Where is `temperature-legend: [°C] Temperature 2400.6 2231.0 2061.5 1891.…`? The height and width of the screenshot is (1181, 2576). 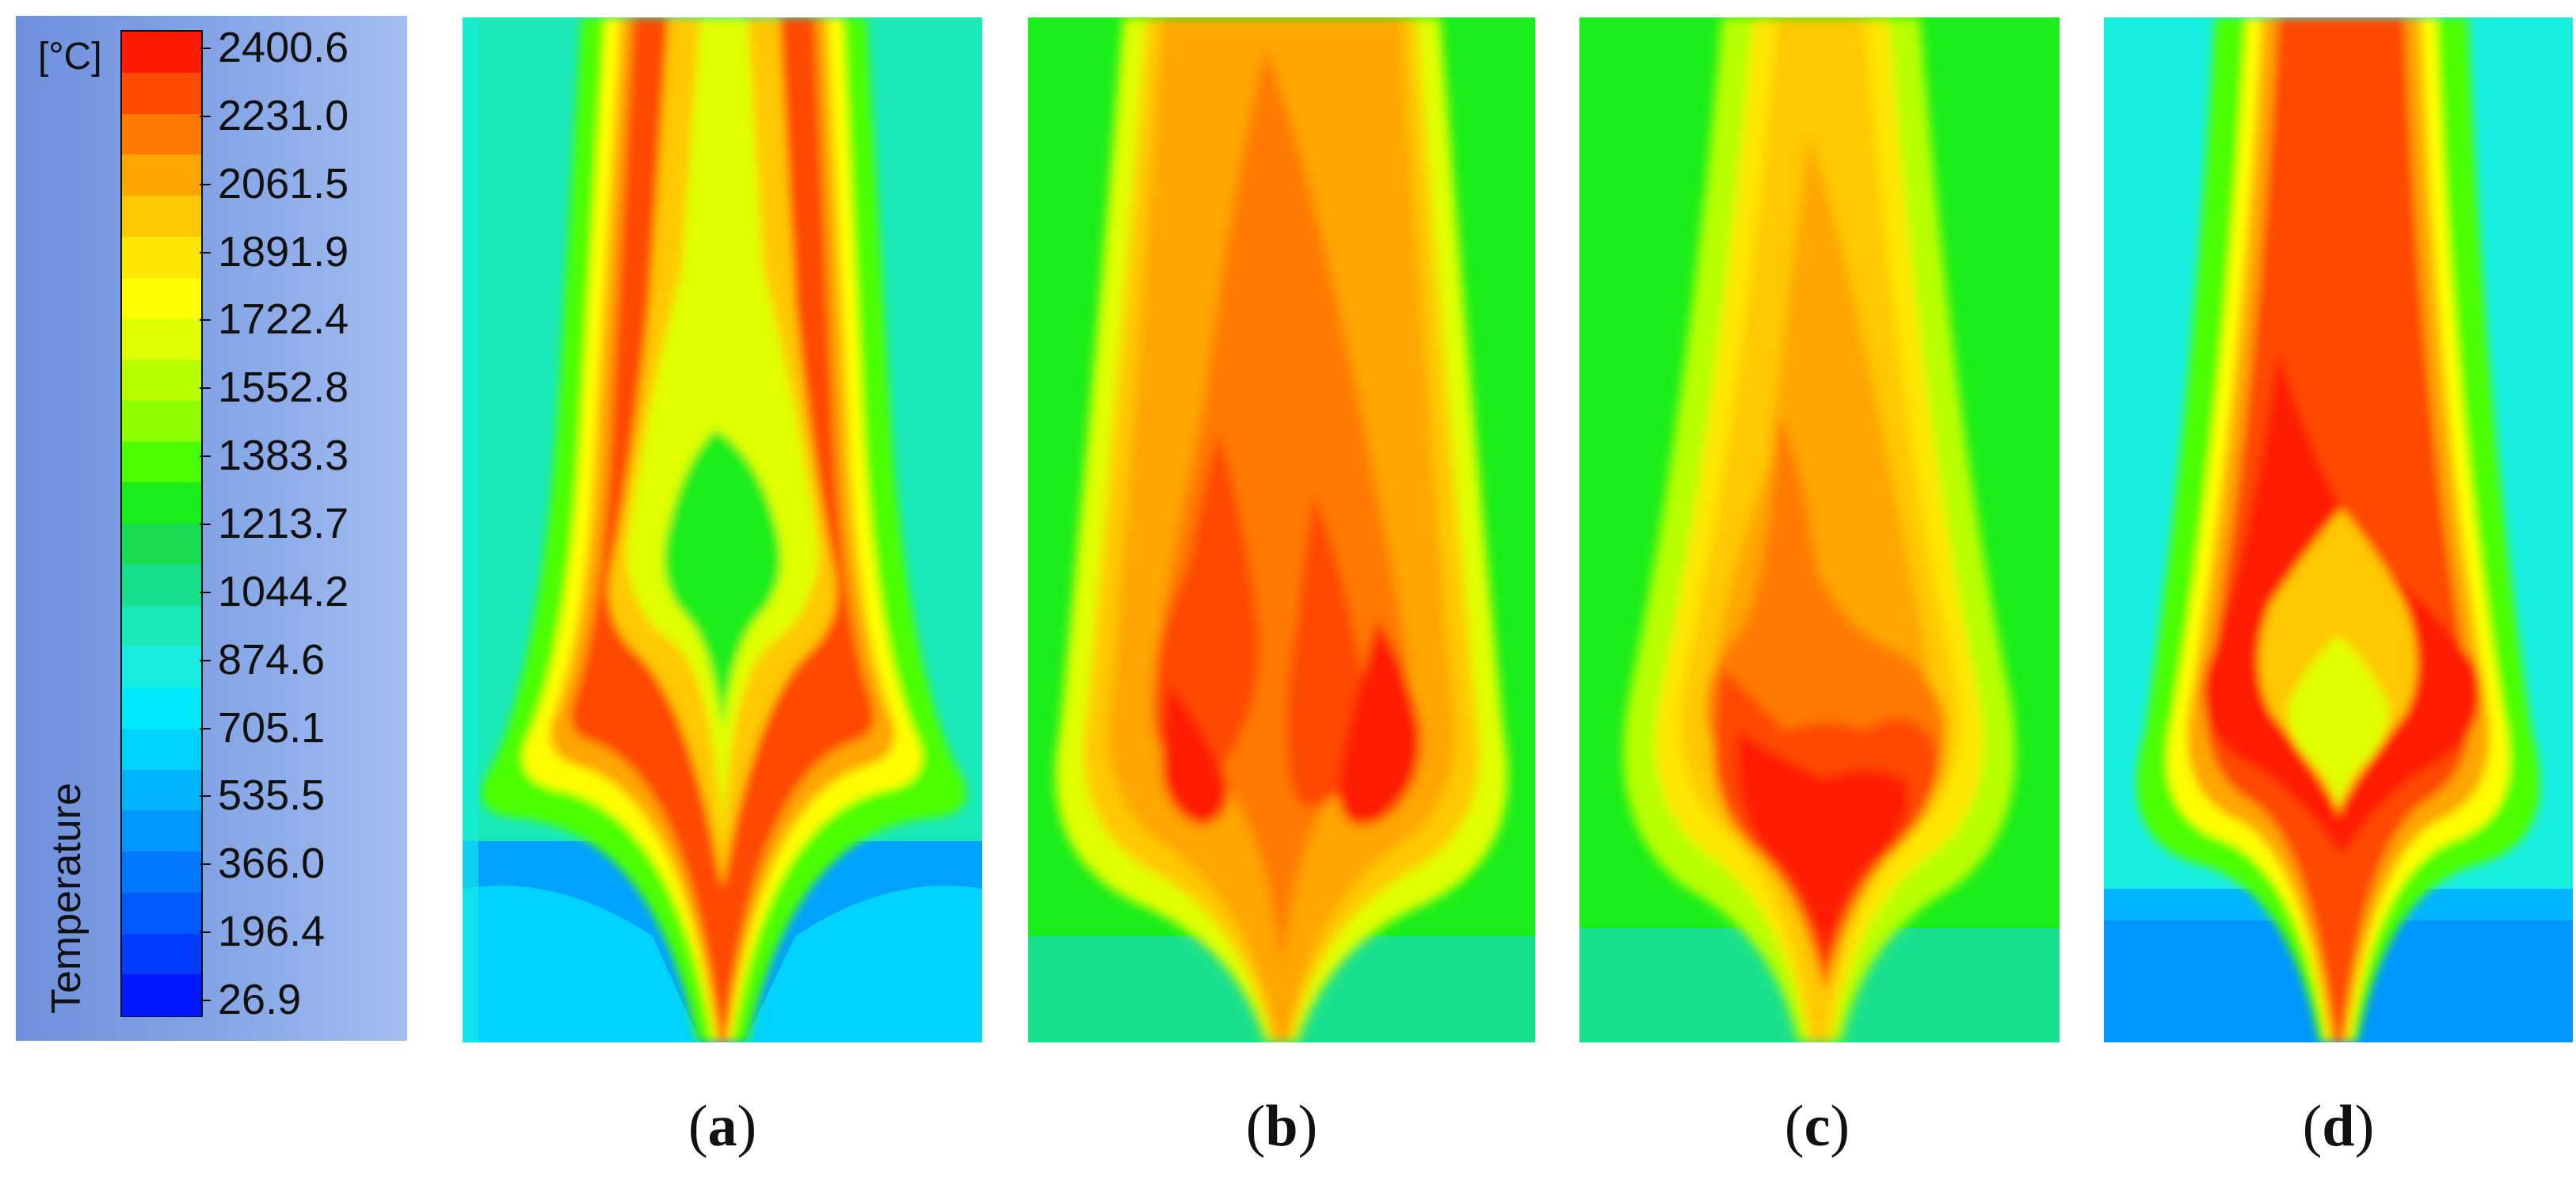
temperature-legend: [°C] Temperature 2400.6 2231.0 2061.5 1891.… is located at coordinates (212, 528).